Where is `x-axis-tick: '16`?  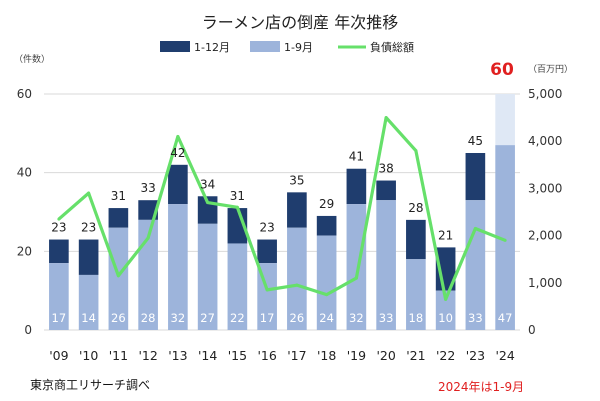 x-axis-tick: '16 is located at coordinates (266, 355).